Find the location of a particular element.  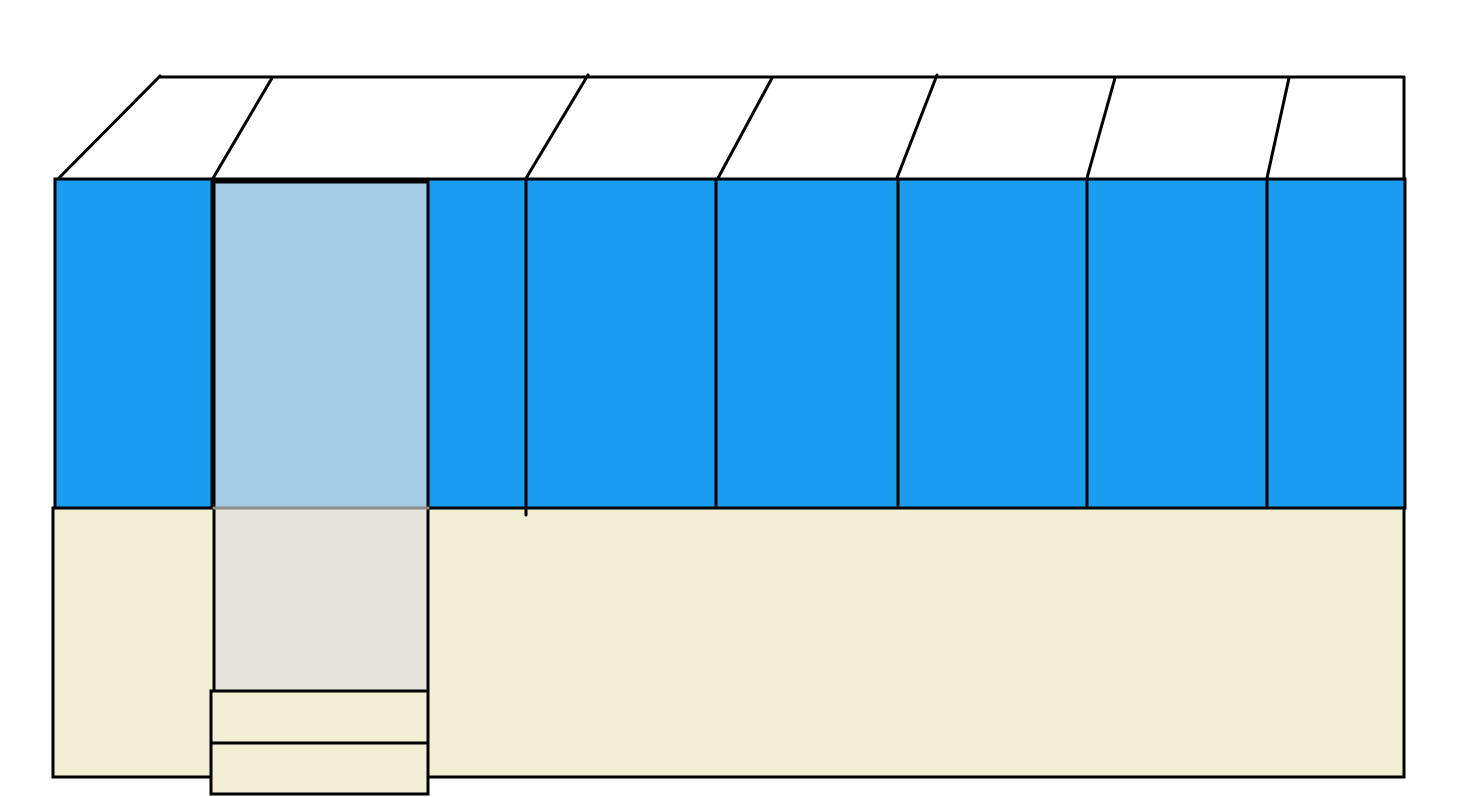

highlight-column is located at coordinates (321, 345).